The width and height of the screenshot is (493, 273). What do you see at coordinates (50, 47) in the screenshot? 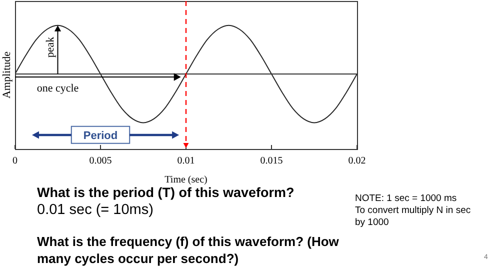
I see `annotation: peak` at bounding box center [50, 47].